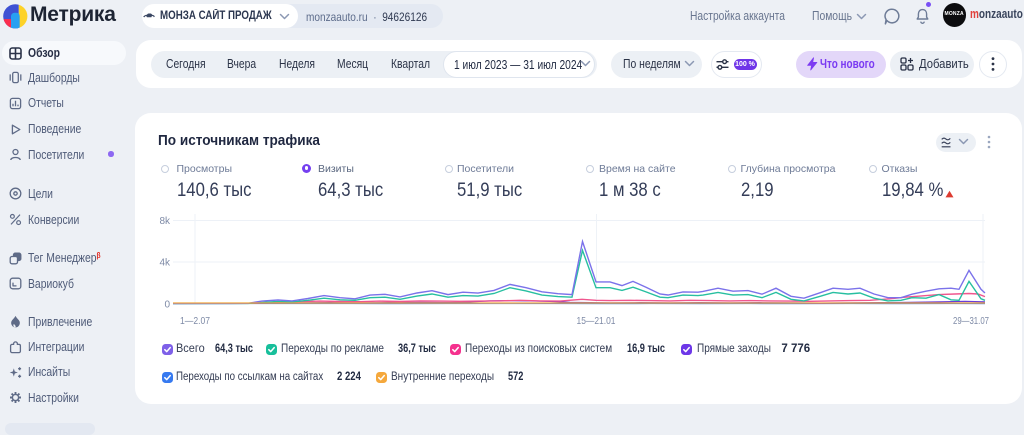  Describe the element at coordinates (596, 321) in the screenshot. I see `svg-text: 15—21.01` at that location.